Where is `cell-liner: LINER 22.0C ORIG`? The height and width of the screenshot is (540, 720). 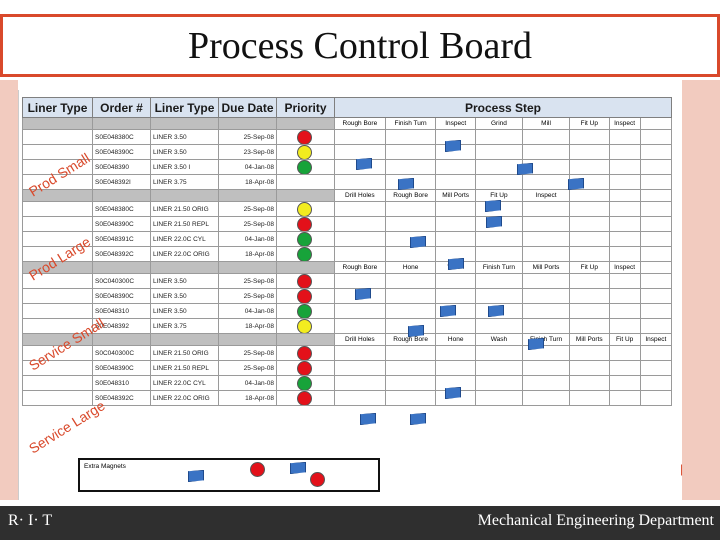 cell-liner: LINER 22.0C ORIG is located at coordinates (184, 398).